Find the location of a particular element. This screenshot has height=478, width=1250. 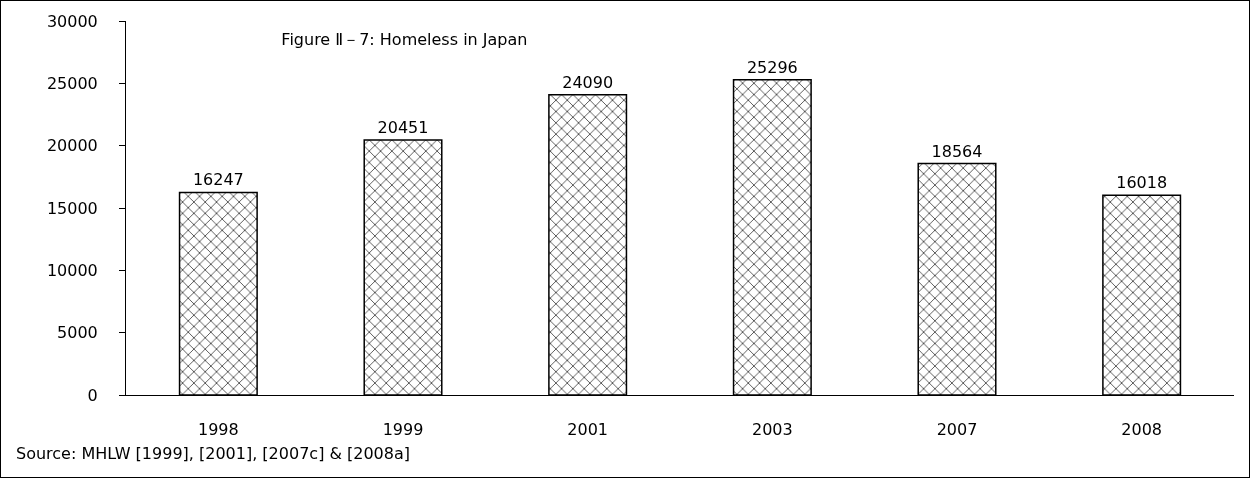

y-tick-label: 5000 is located at coordinates (77, 333).